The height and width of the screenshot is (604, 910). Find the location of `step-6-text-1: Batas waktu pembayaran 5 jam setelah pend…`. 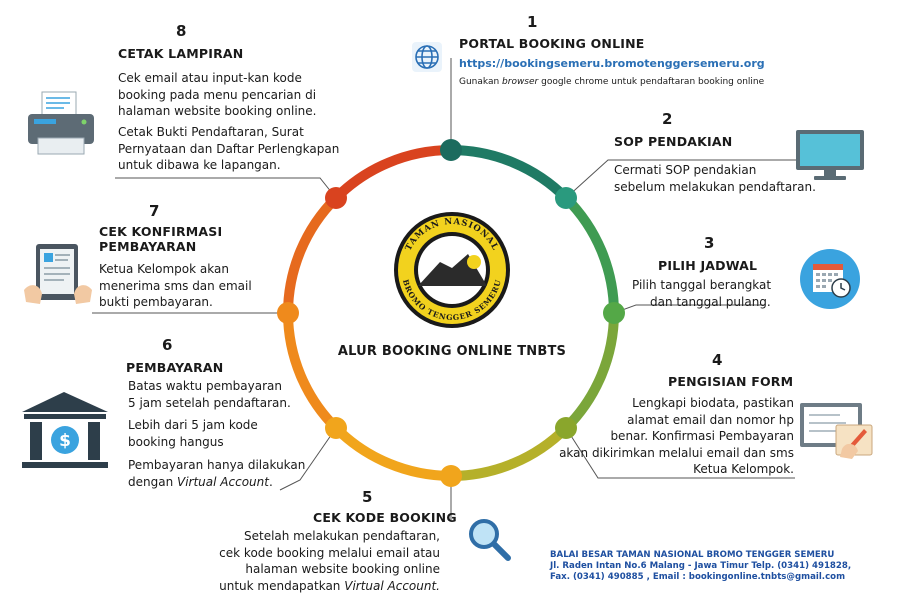

step-6-text-1: Batas waktu pembayaran 5 jam setelah pend… is located at coordinates (209, 394).